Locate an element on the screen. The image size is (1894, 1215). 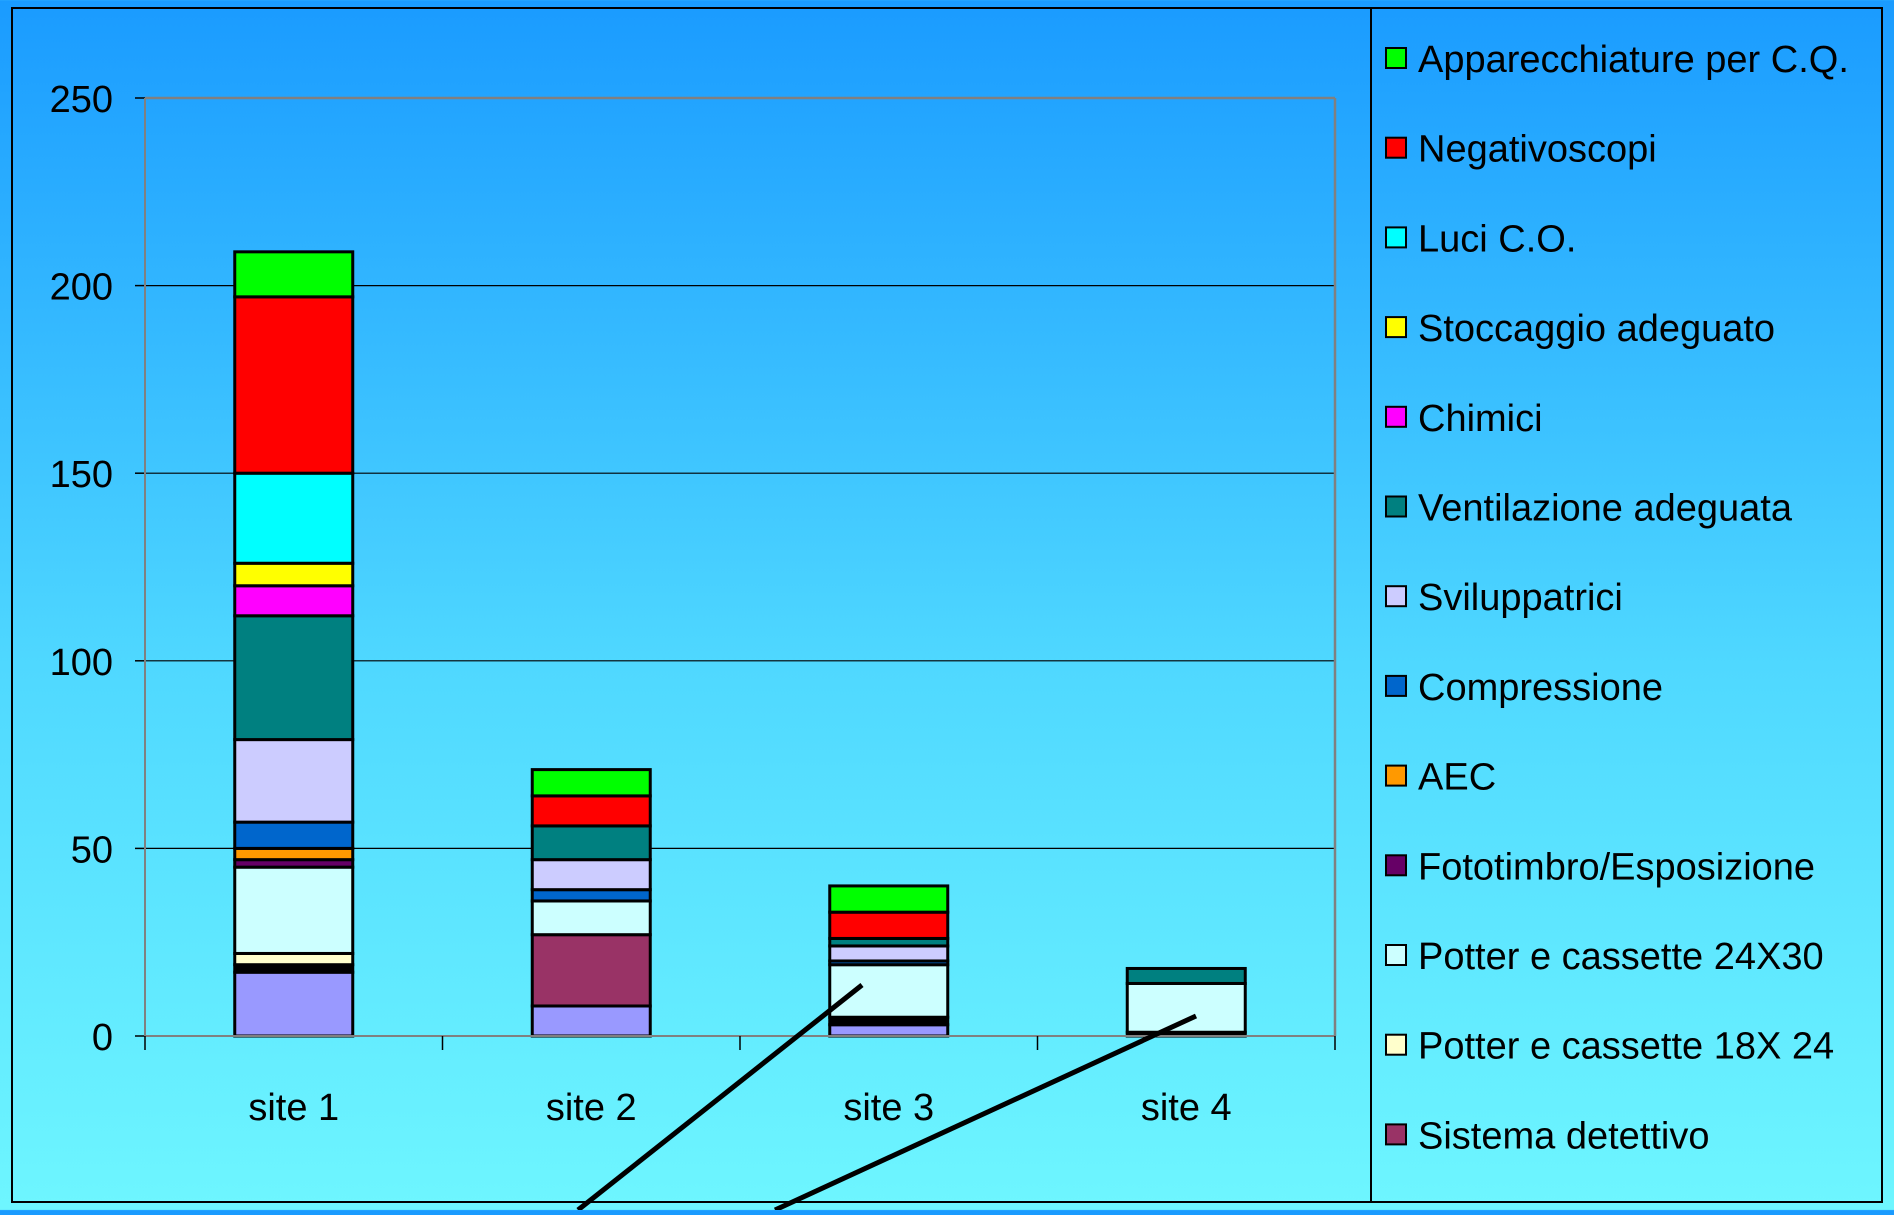
y-tick-label: 0 is located at coordinates (102, 1038).